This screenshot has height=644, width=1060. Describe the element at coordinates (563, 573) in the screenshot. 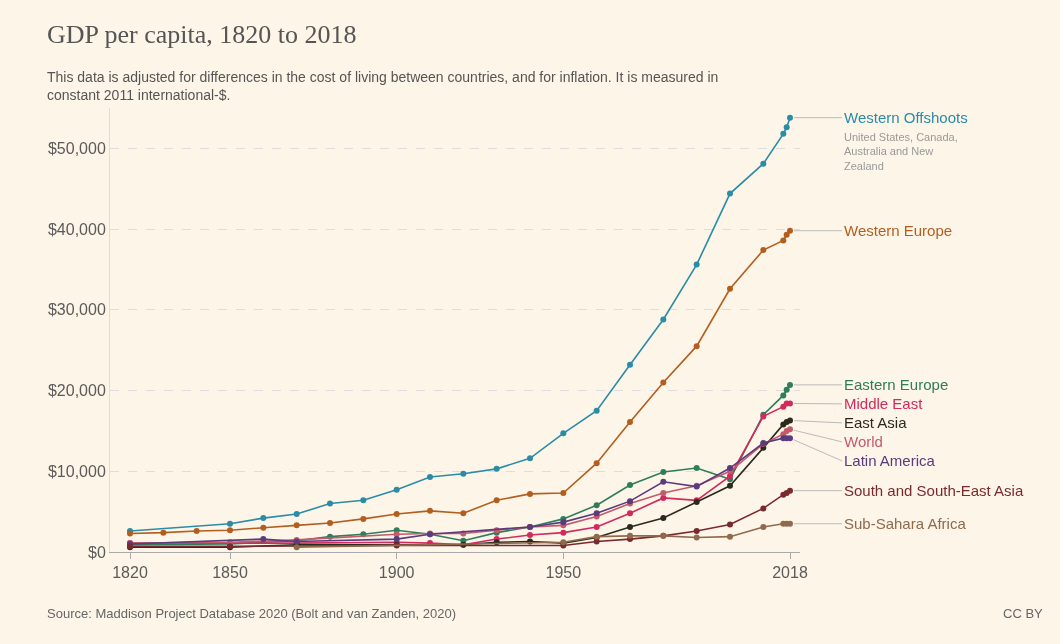

I see `x-tick-label: 1950` at that location.